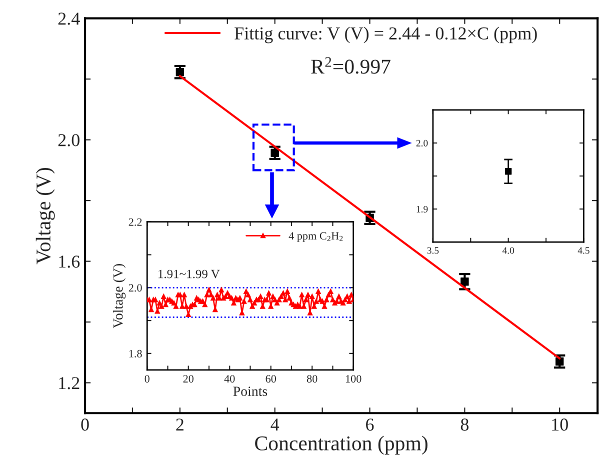 The width and height of the screenshot is (603, 470). Describe the element at coordinates (464, 424) in the screenshot. I see `x-tick-label: 8` at that location.